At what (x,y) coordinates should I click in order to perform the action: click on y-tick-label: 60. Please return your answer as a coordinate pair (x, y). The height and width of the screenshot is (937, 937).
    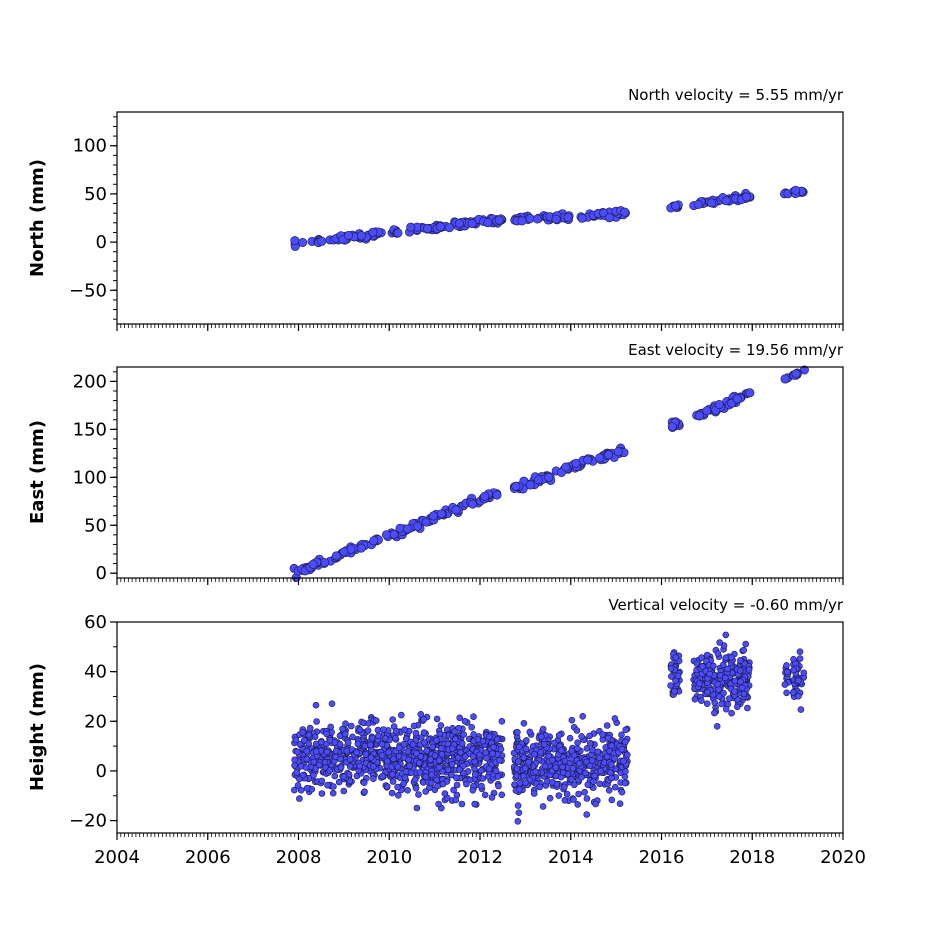
    Looking at the image, I should click on (95, 622).